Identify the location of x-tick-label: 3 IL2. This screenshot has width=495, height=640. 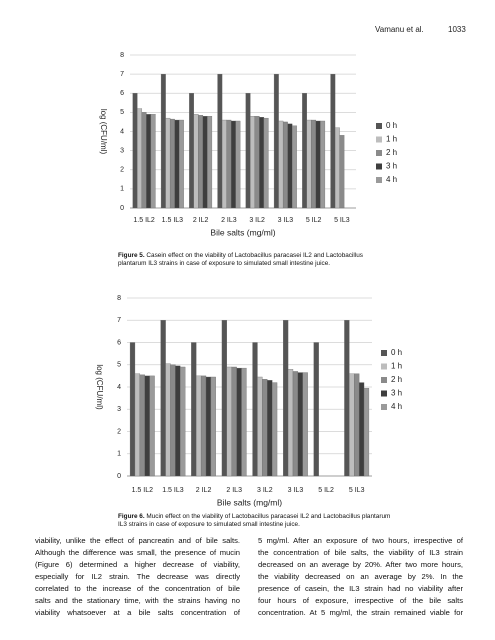
(265, 490).